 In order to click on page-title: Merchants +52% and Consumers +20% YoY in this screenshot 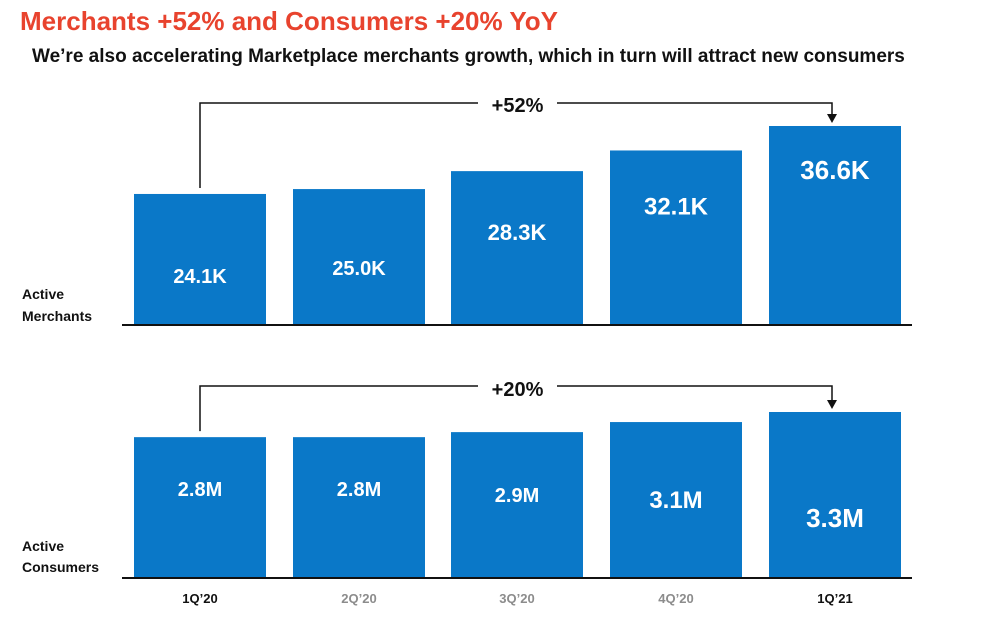, I will do `click(289, 21)`.